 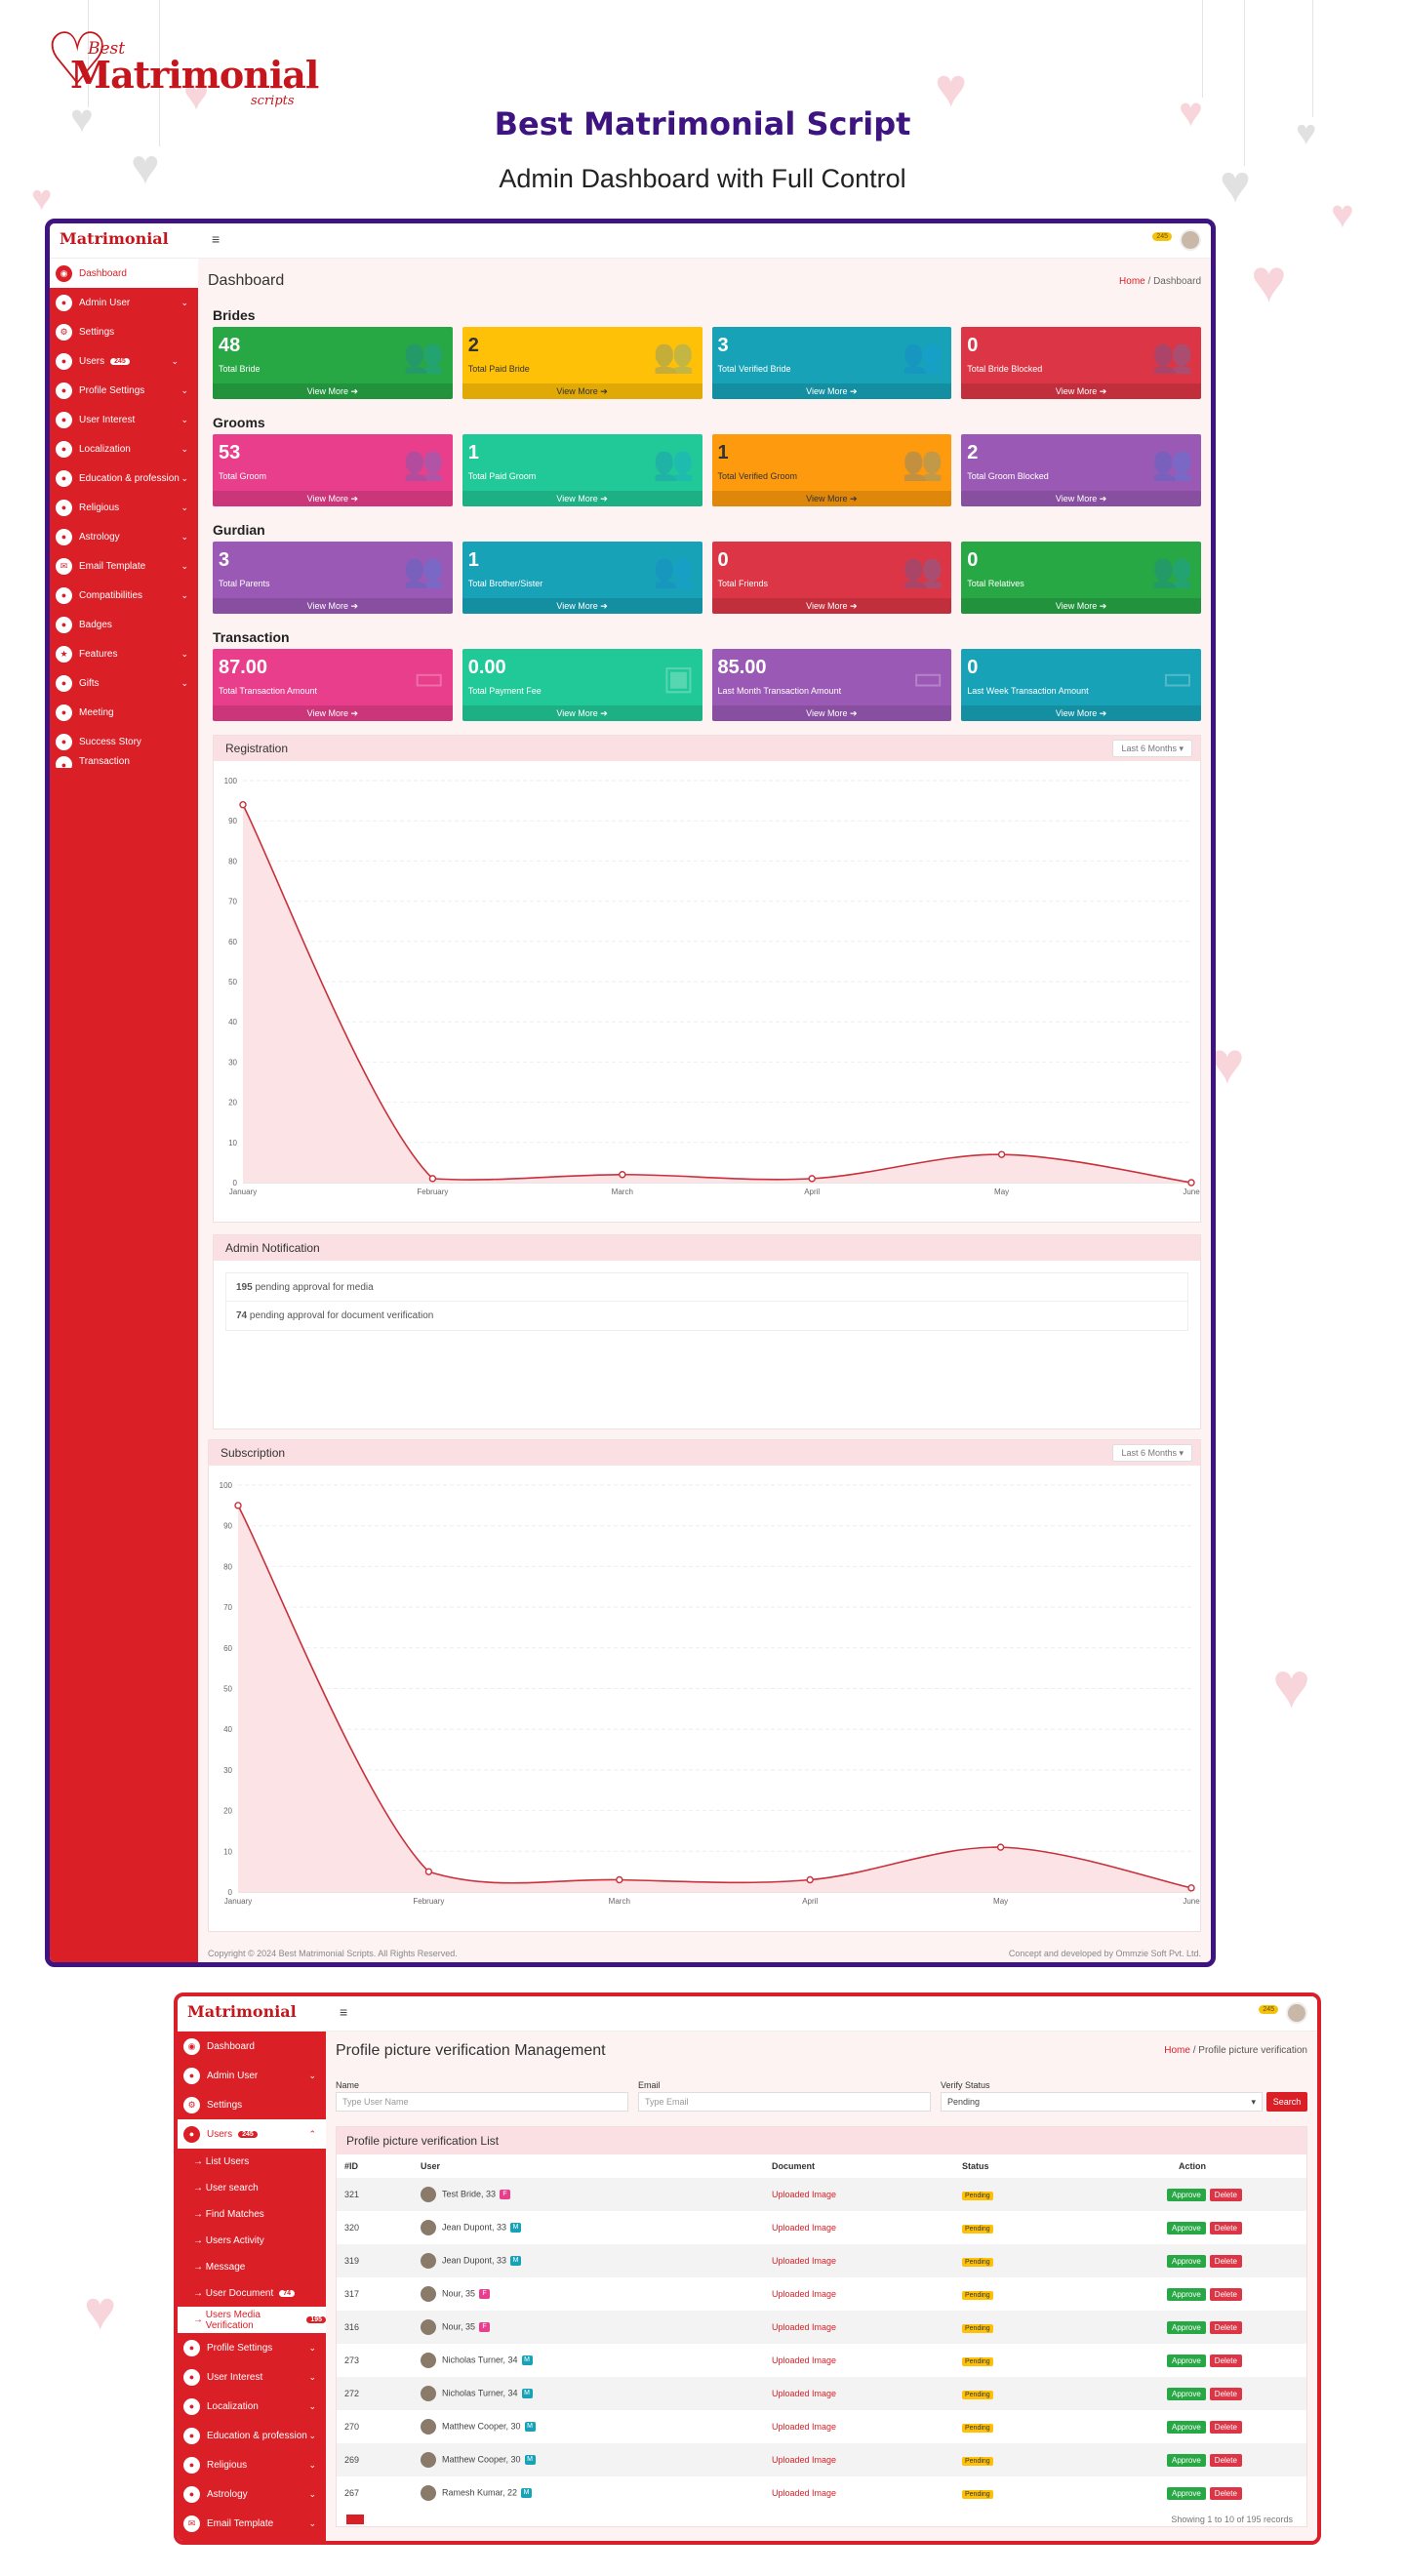 I want to click on sidebar-item-gifts: ● Gifts ⌄, so click(x=124, y=683).